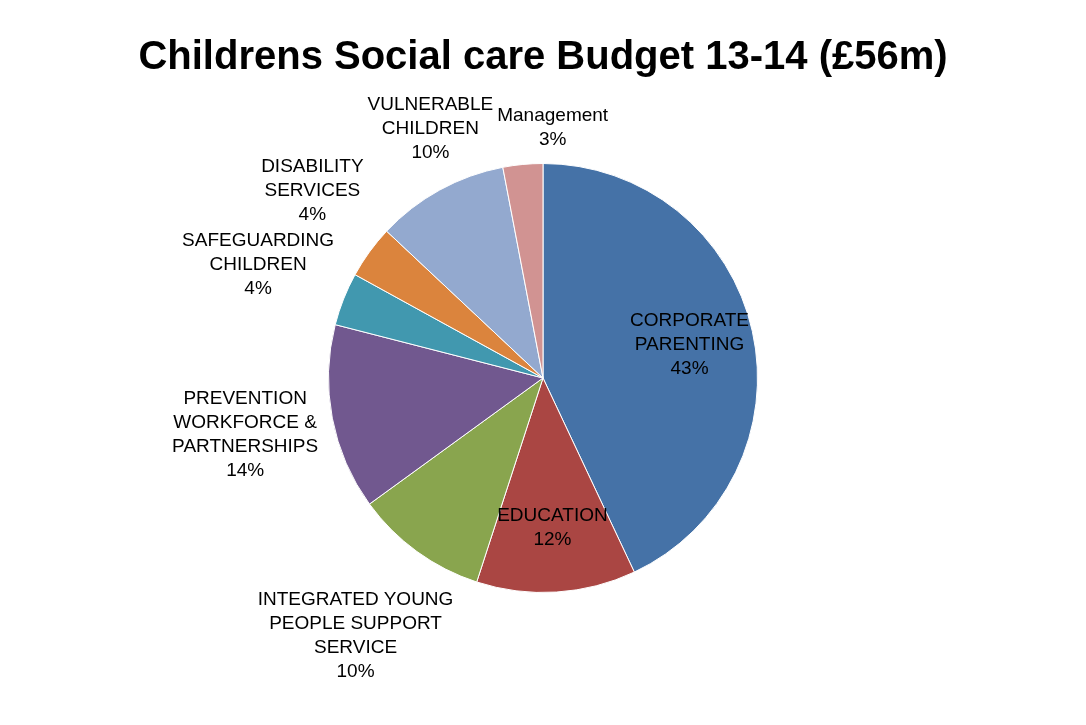 The height and width of the screenshot is (725, 1086). I want to click on slice-label: VULNERABLE CHILDREN, so click(430, 116).